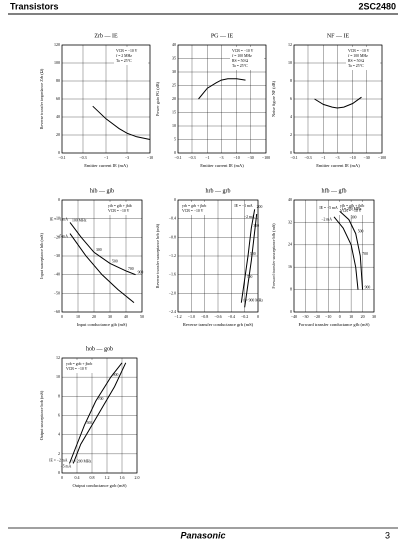 Image resolution: width=406 pixels, height=550 pixels. What do you see at coordinates (58, 80) in the screenshot?
I see `y-tick-label: 80` at bounding box center [58, 80].